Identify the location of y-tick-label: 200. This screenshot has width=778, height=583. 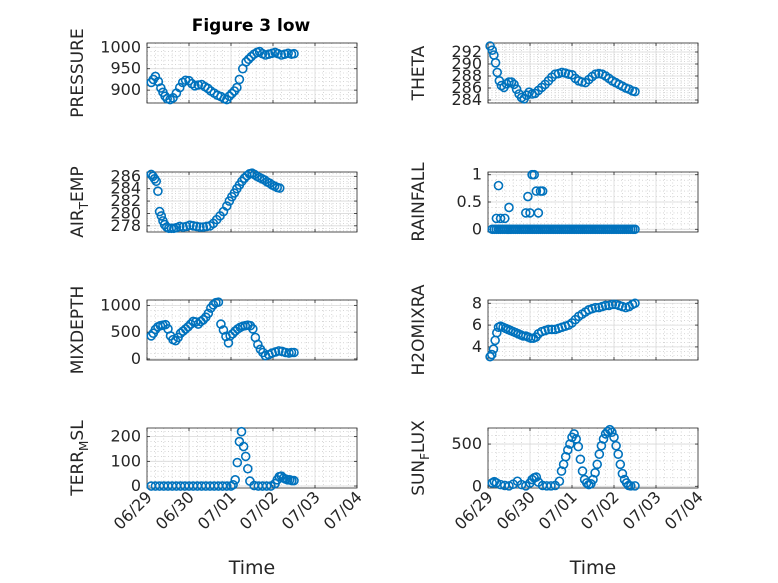
(125, 436).